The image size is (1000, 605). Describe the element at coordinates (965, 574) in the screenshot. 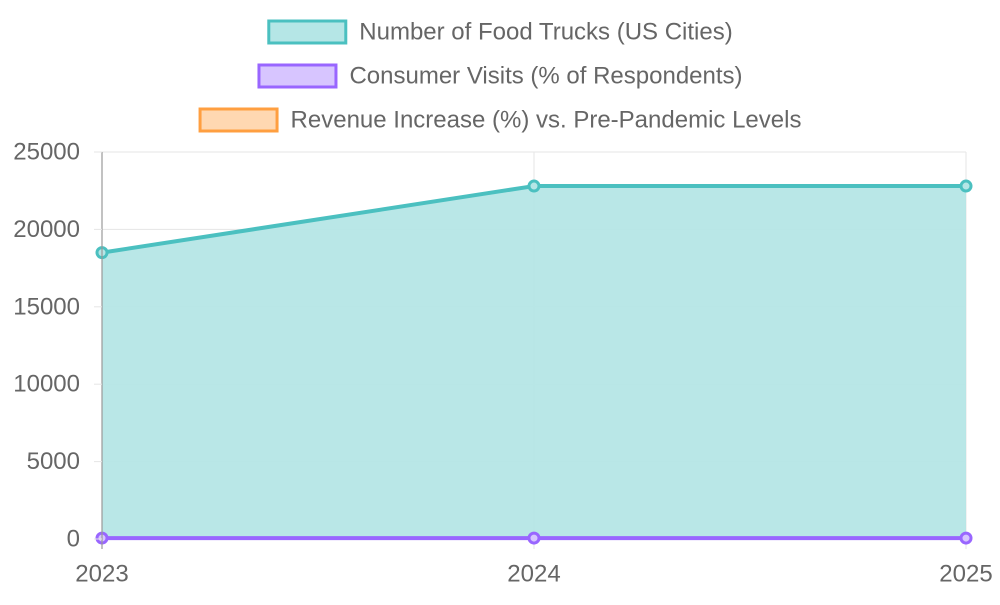

I see `x-tick-label: 2025` at that location.